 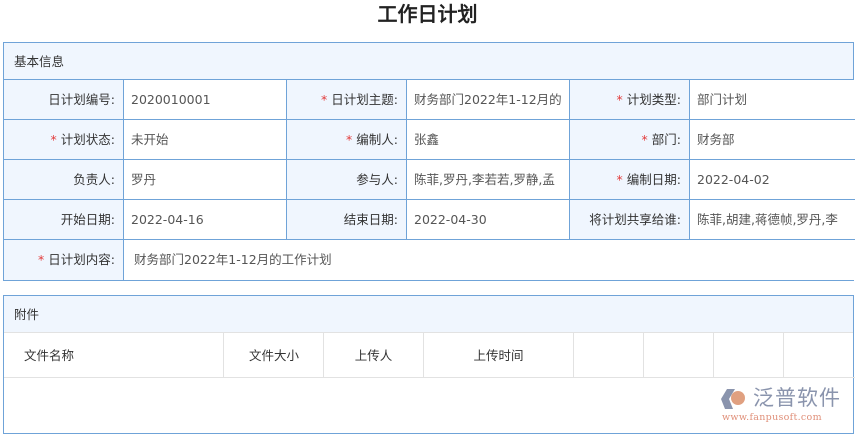 I want to click on field-label: * 计划状态:, so click(x=64, y=140).